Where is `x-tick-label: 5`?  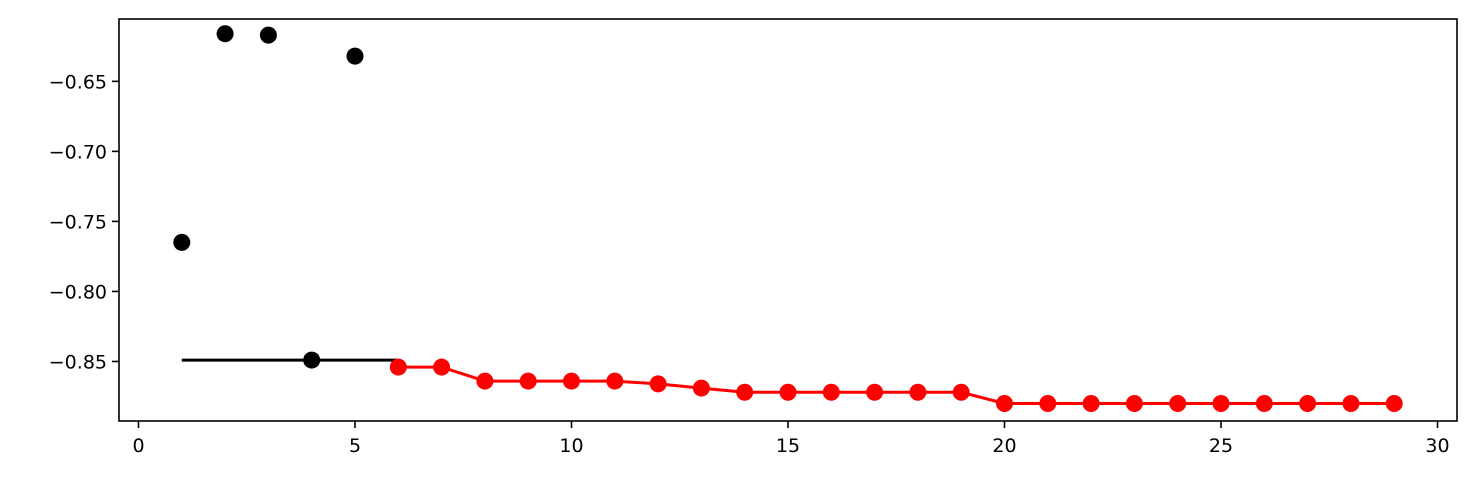 x-tick-label: 5 is located at coordinates (355, 446).